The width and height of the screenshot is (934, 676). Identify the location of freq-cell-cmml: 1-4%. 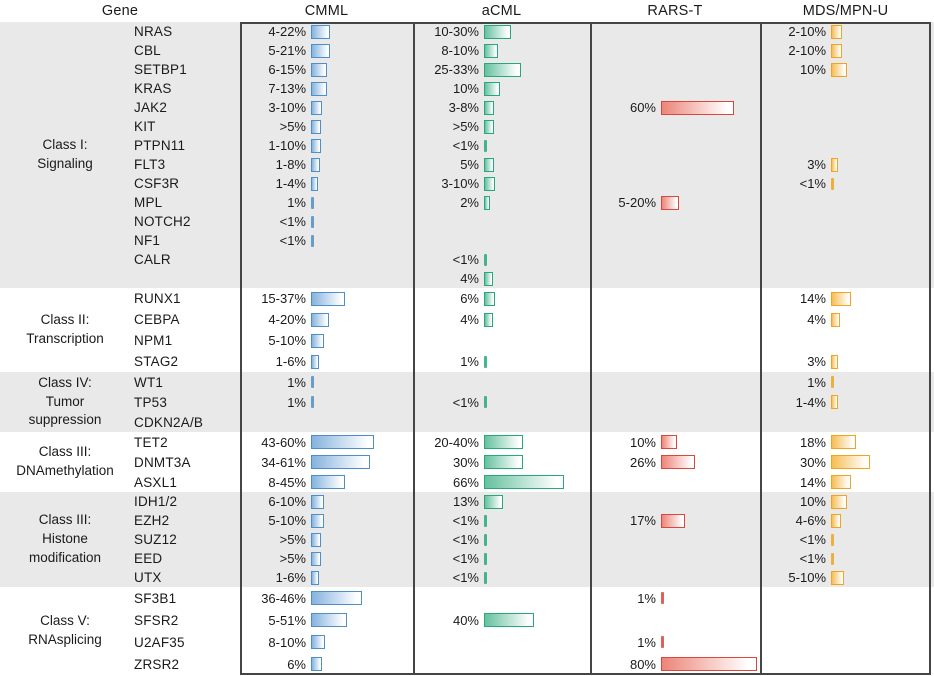
(326, 183).